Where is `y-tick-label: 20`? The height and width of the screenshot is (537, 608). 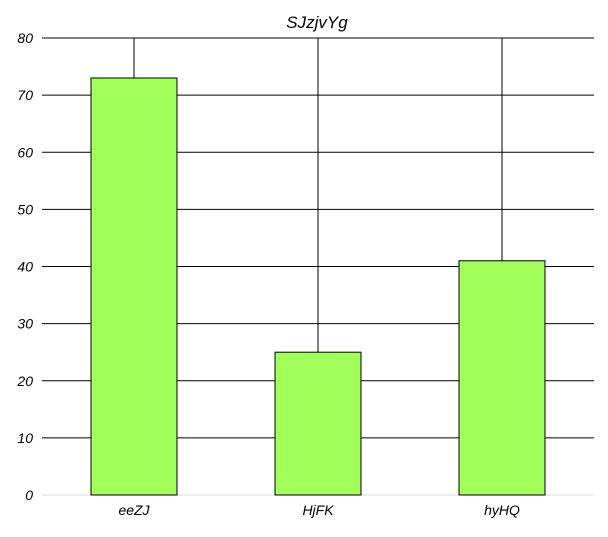
y-tick-label: 20 is located at coordinates (24, 381).